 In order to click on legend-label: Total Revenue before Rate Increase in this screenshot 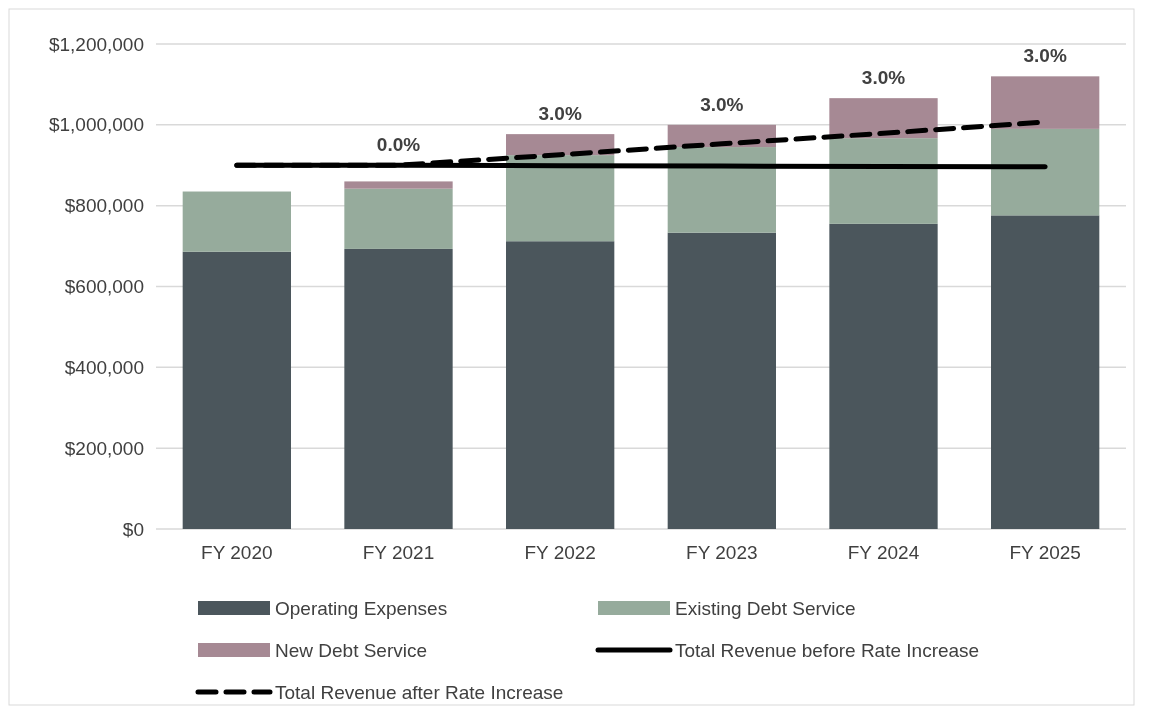, I will do `click(827, 650)`.